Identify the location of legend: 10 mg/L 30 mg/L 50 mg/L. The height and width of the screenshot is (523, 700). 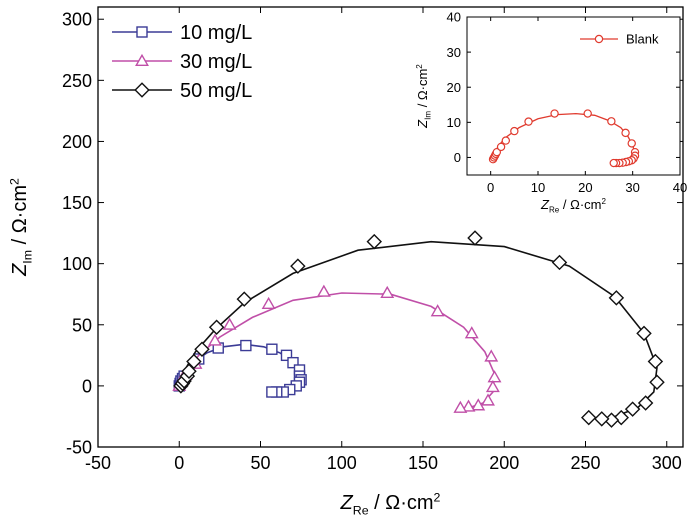
(182, 62).